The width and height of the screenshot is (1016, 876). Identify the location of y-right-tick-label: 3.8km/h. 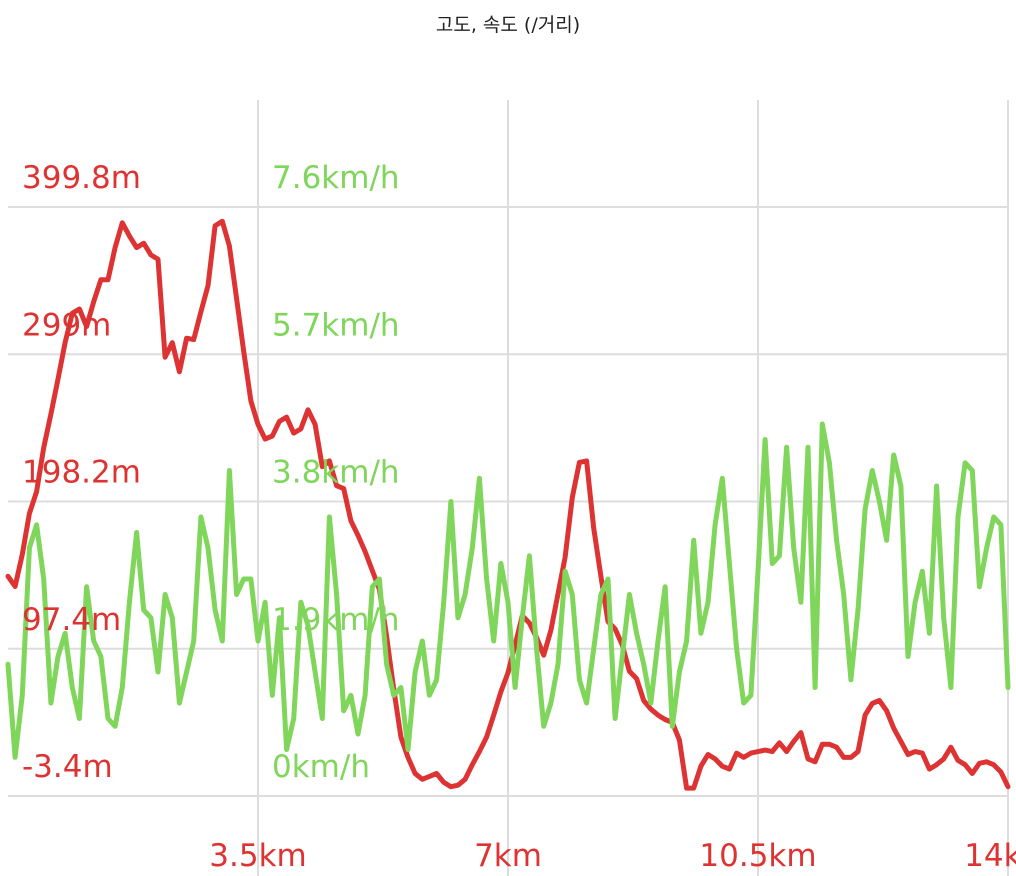
(336, 473).